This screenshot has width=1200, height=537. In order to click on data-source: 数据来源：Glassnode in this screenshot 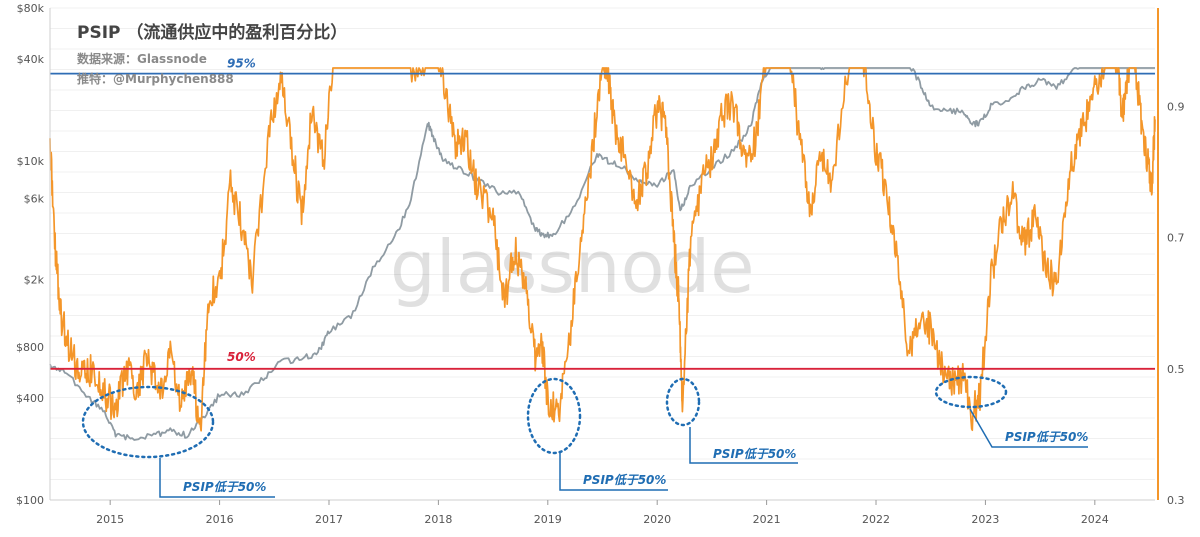, I will do `click(142, 58)`.